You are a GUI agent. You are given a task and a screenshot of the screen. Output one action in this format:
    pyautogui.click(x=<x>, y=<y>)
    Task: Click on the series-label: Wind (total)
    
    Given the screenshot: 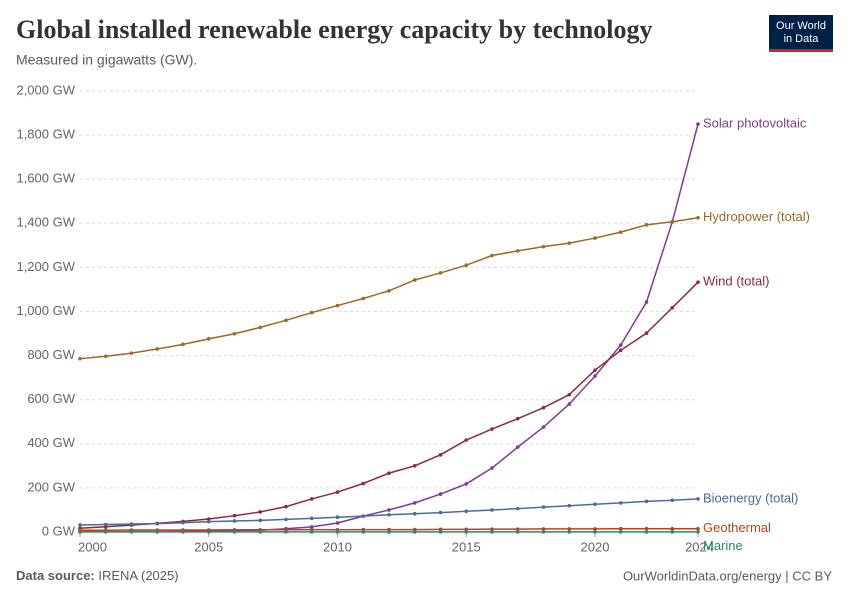 What is the action you would take?
    pyautogui.click(x=736, y=281)
    